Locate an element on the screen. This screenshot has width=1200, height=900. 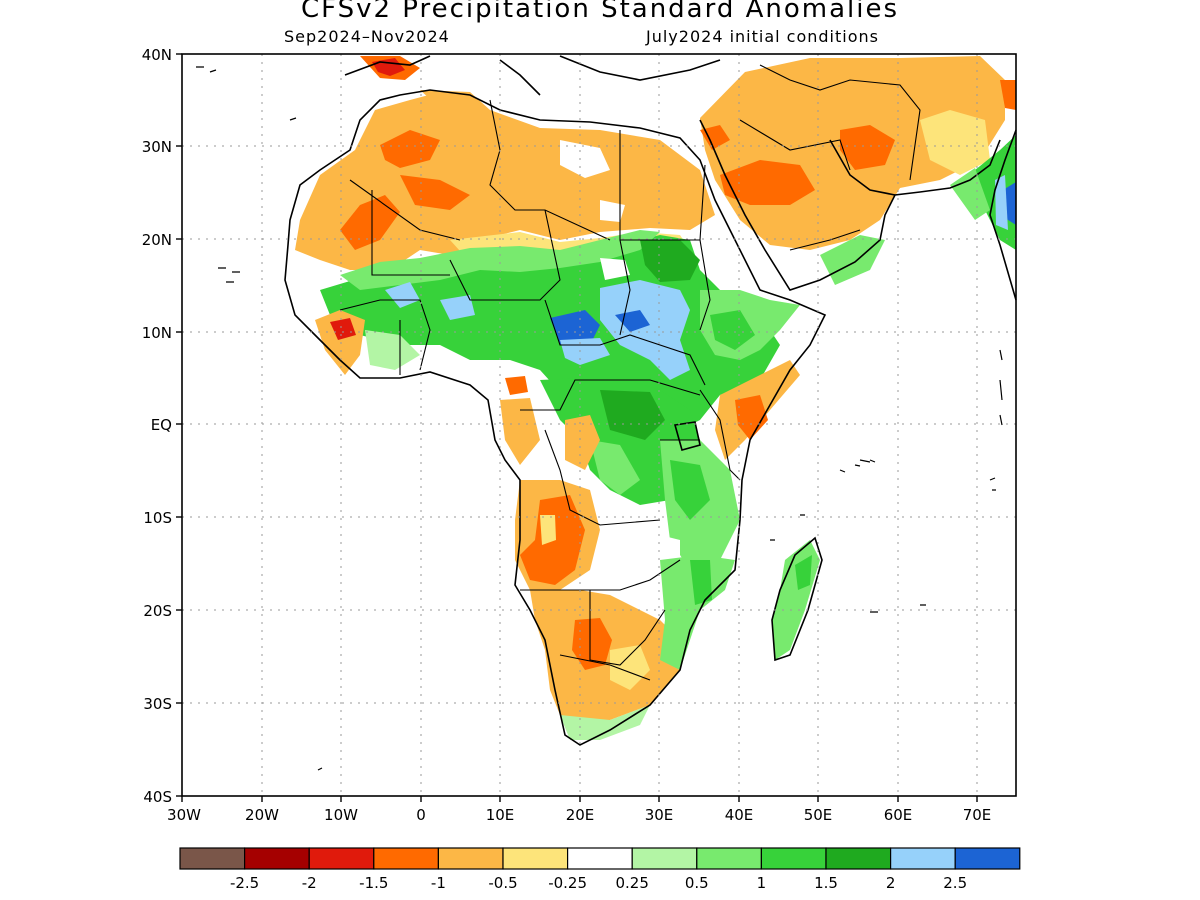
colorbar-swatches is located at coordinates (600, 858).